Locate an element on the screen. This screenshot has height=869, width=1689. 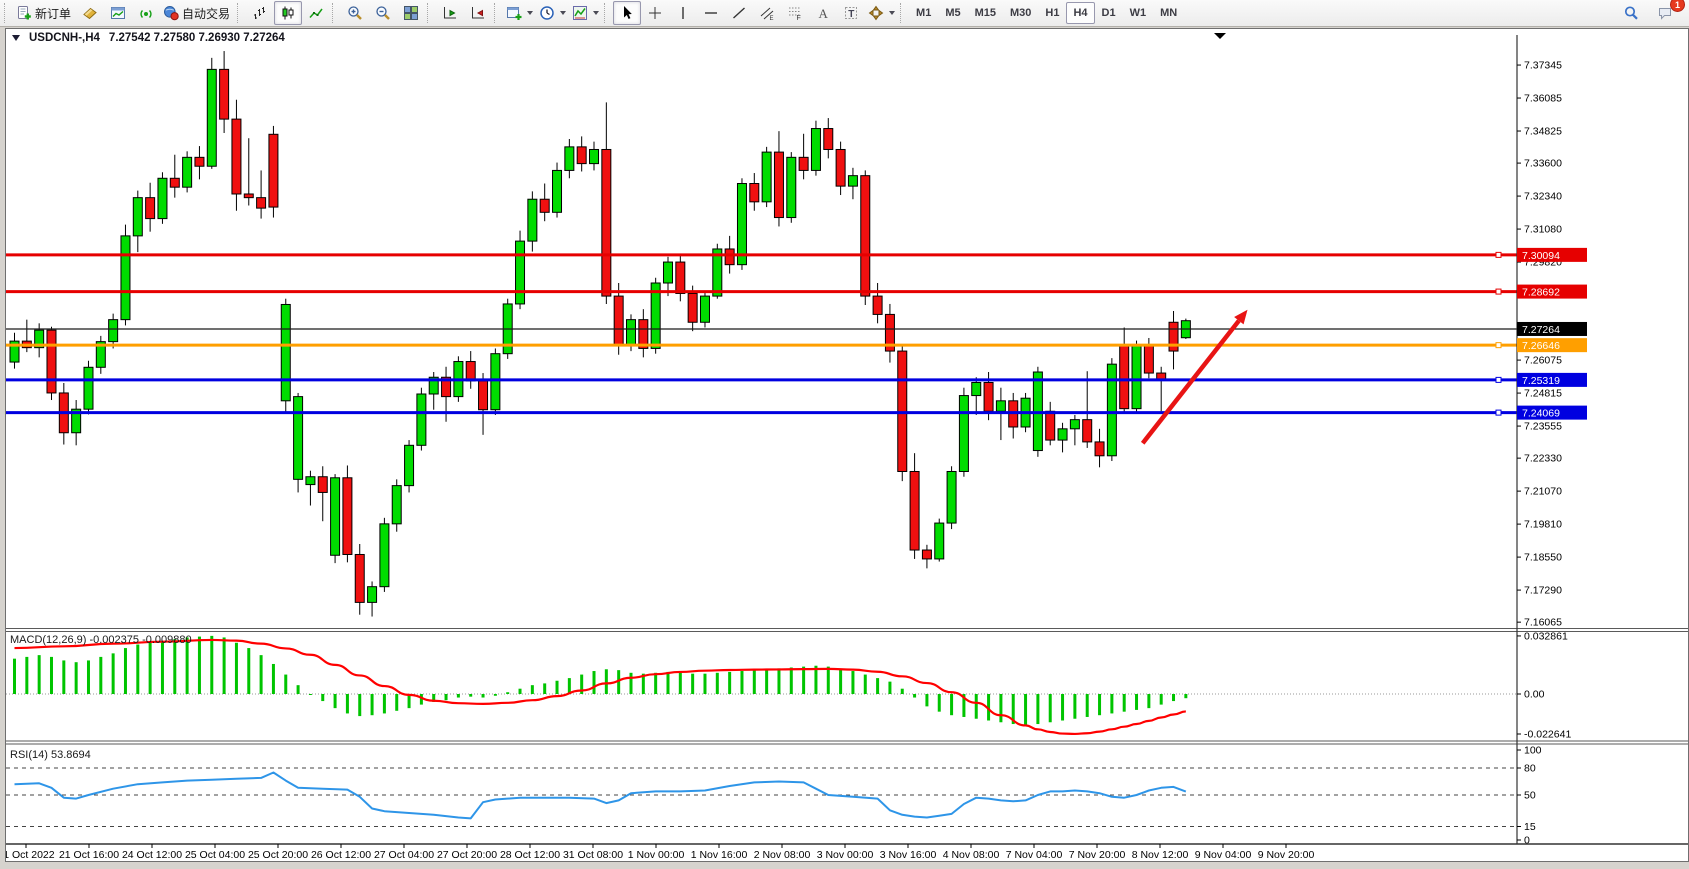
indicators-button is located at coordinates (585, 13).